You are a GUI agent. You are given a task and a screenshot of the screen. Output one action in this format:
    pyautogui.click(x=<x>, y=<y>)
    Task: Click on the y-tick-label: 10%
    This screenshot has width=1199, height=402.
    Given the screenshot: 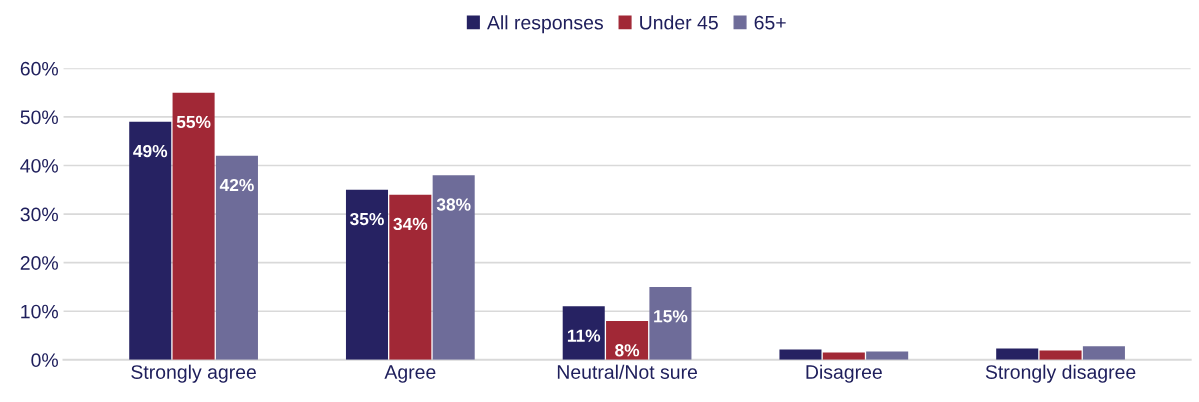 What is the action you would take?
    pyautogui.click(x=39, y=311)
    